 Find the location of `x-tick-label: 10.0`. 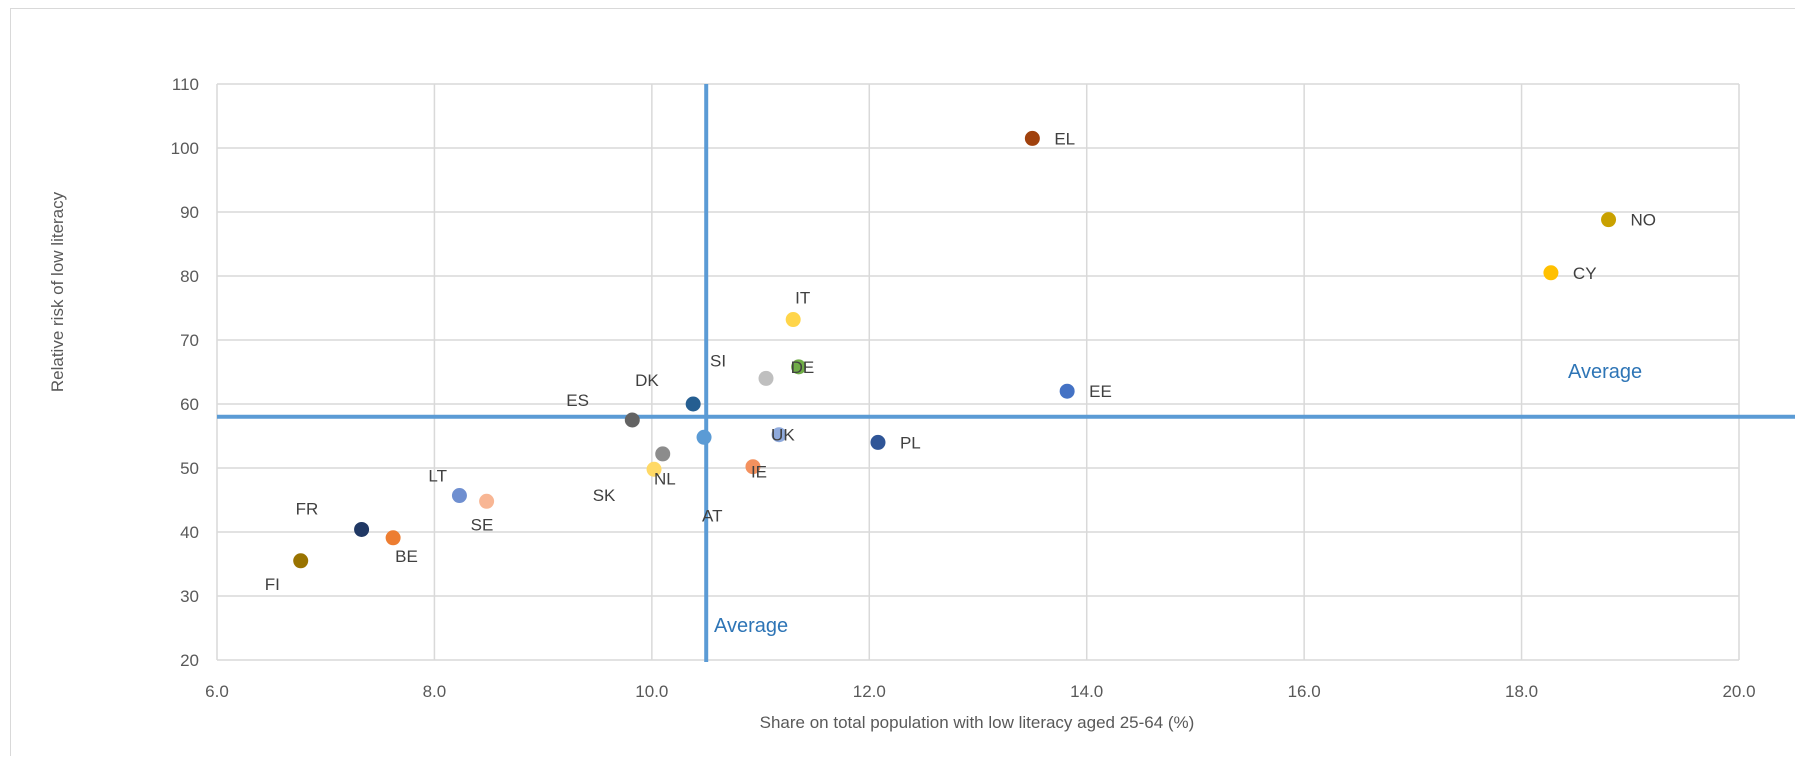

x-tick-label: 10.0 is located at coordinates (651, 691).